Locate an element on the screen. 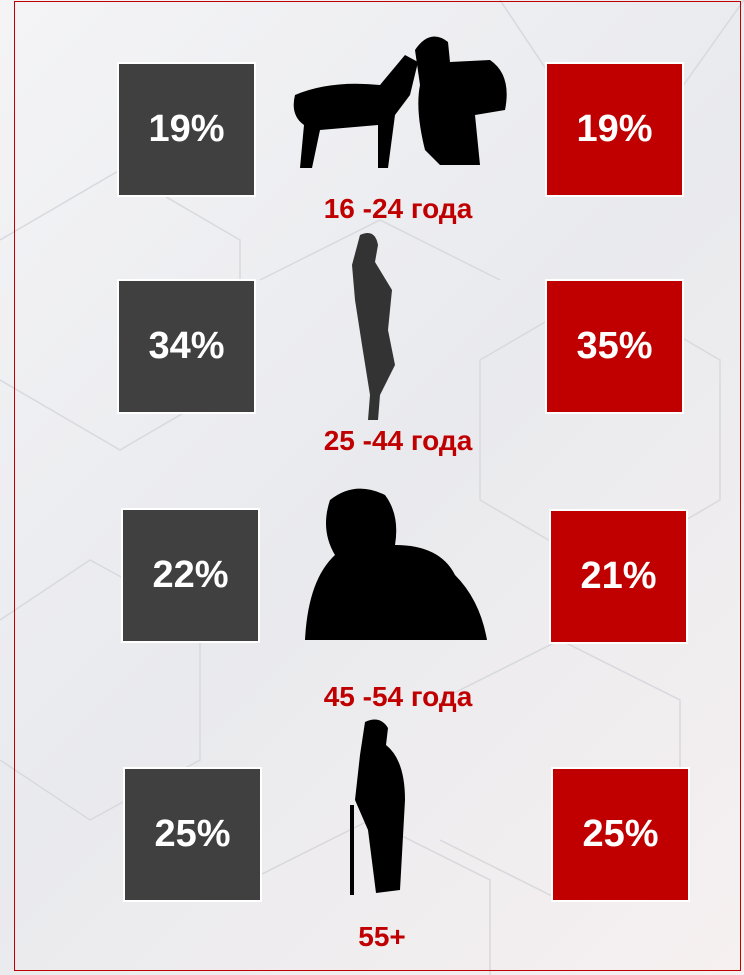 This screenshot has width=744, height=975. cane is located at coordinates (352, 850).